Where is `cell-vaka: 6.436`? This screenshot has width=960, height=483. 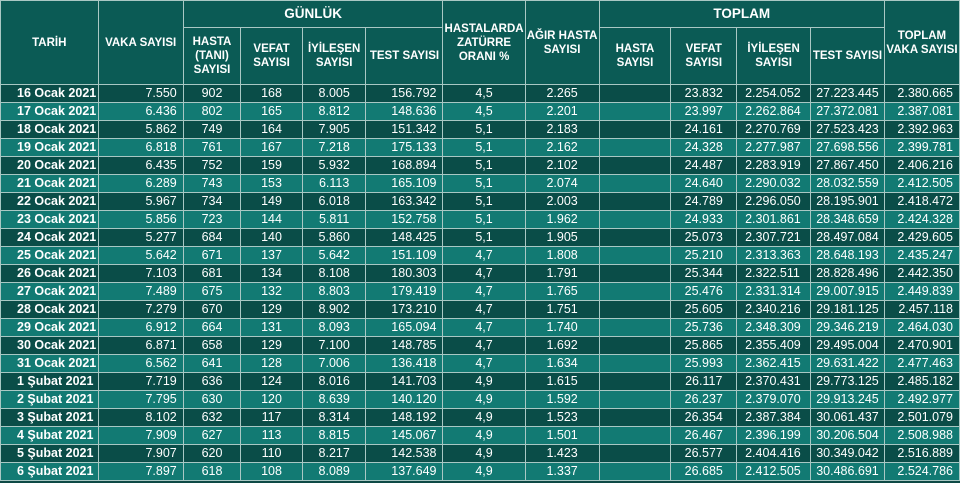
cell-vaka: 6.436 is located at coordinates (140, 111).